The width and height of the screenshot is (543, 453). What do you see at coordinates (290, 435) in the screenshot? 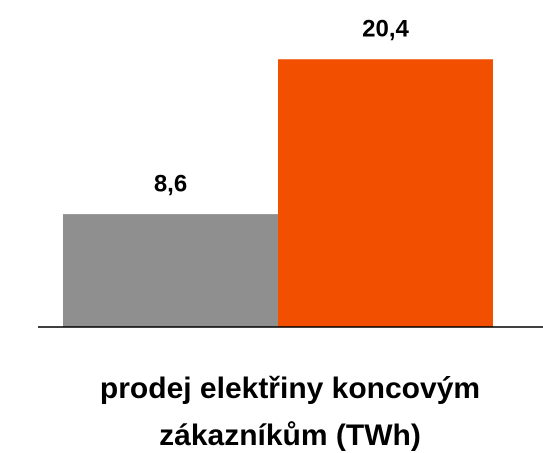
I see `x-axis-label: zákazníkům (TWh)` at bounding box center [290, 435].